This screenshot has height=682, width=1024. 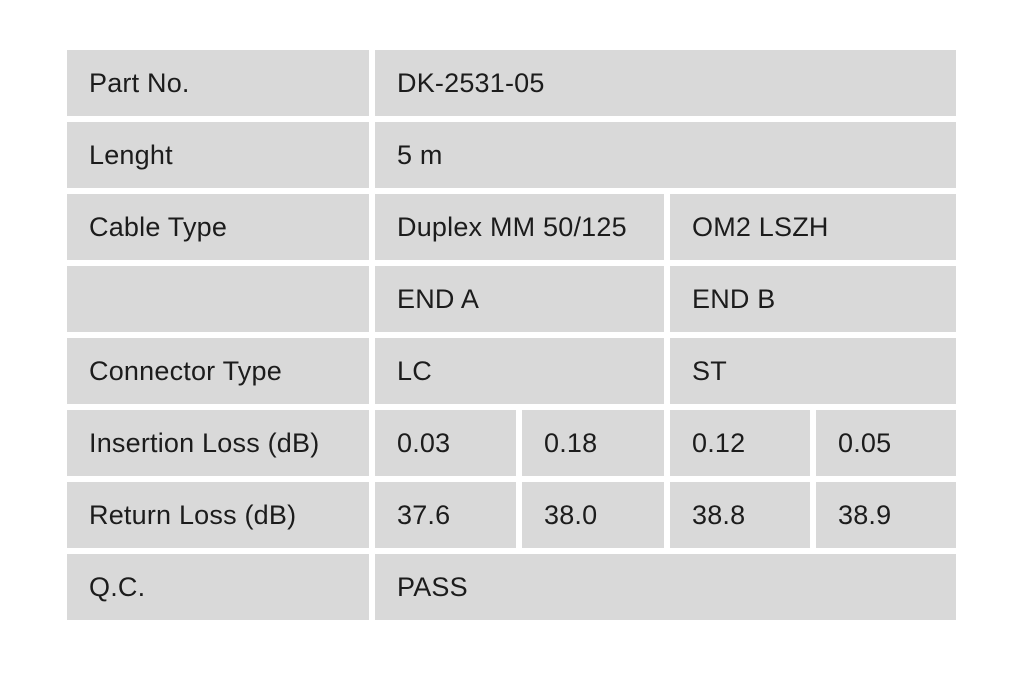 I want to click on table-row-return-loss: Return Loss (dB) 37.6 38.0 38.8 38.9, so click(x=511, y=515).